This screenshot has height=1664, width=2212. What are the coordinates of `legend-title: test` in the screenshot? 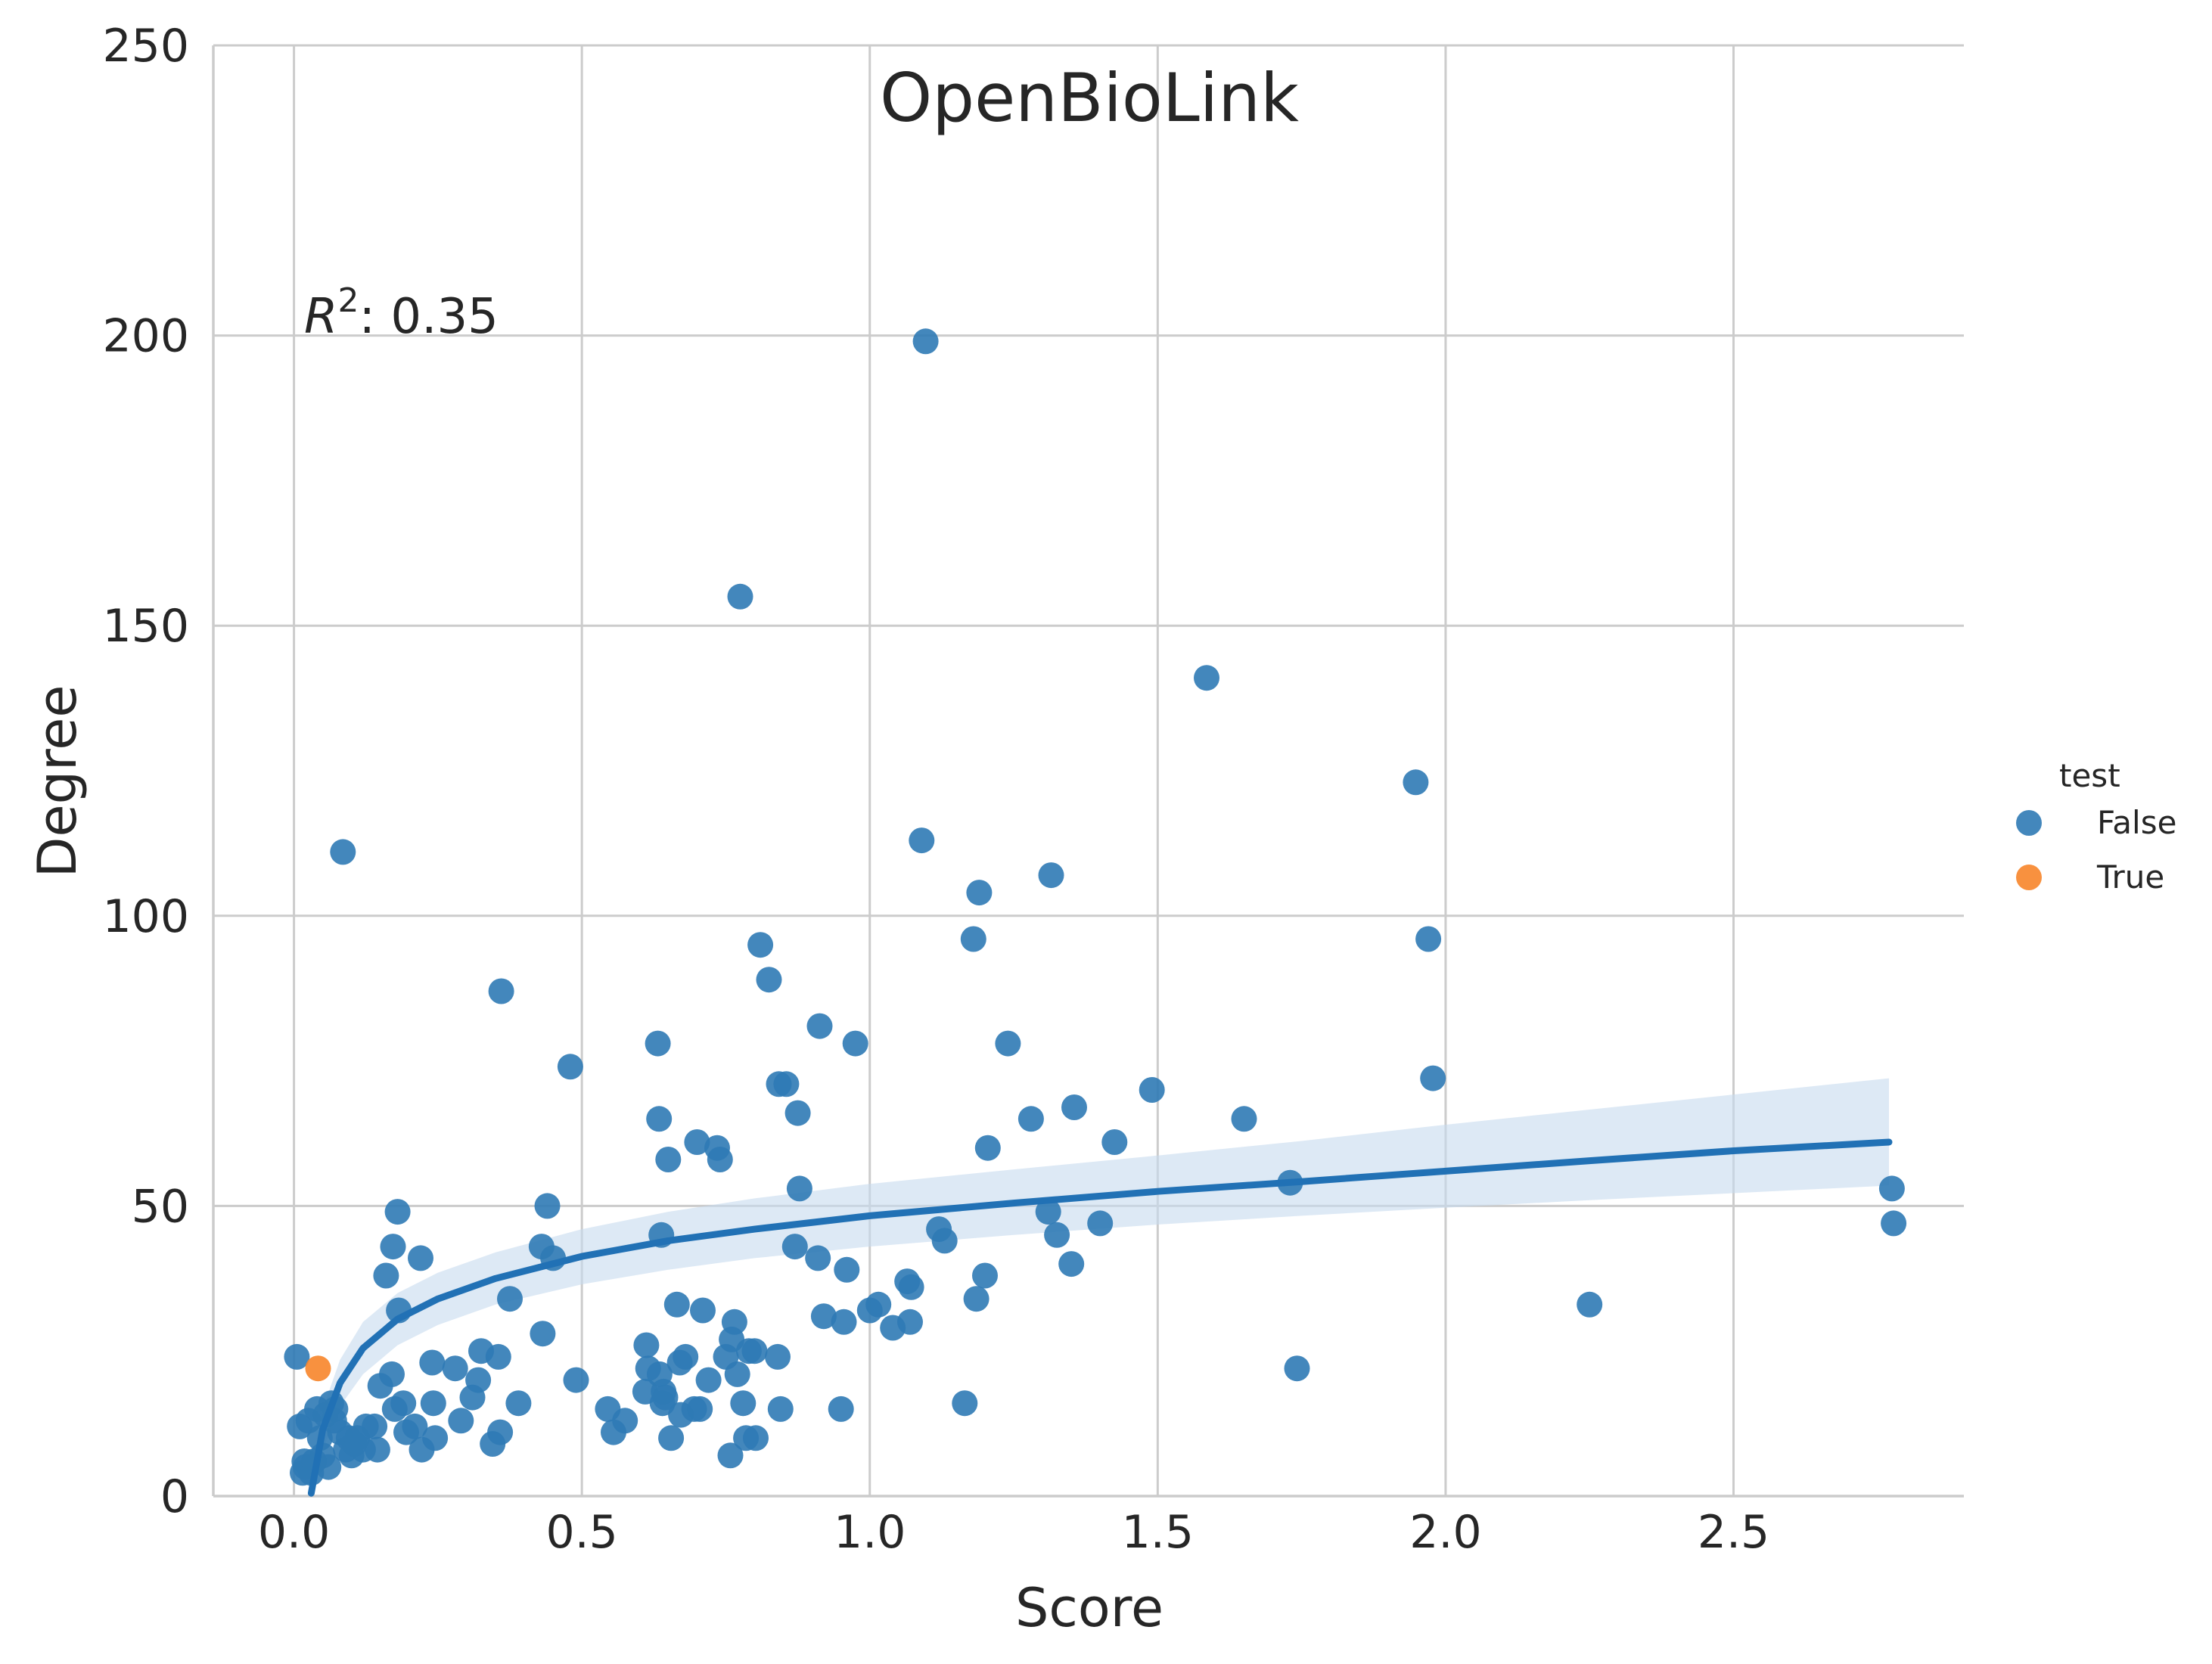 It's located at (2089, 775).